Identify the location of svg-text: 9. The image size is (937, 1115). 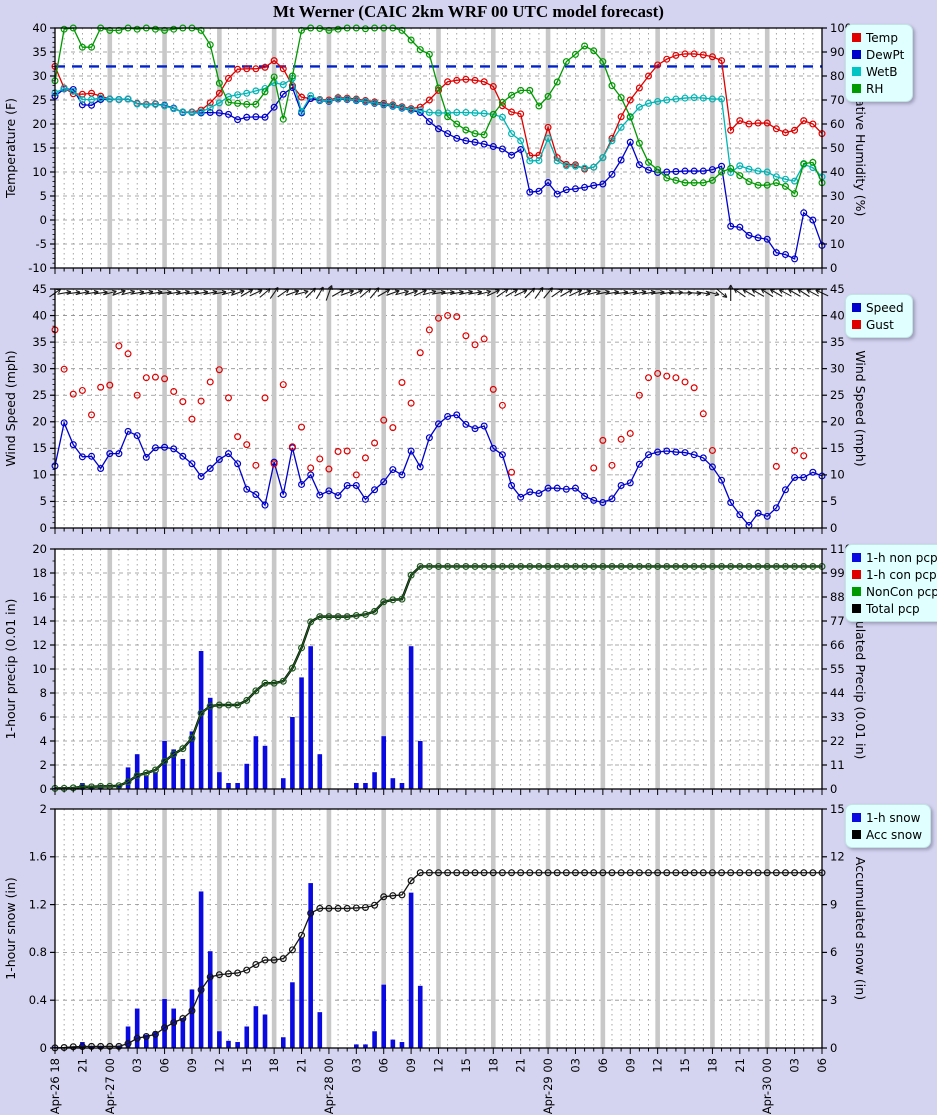
(833, 904).